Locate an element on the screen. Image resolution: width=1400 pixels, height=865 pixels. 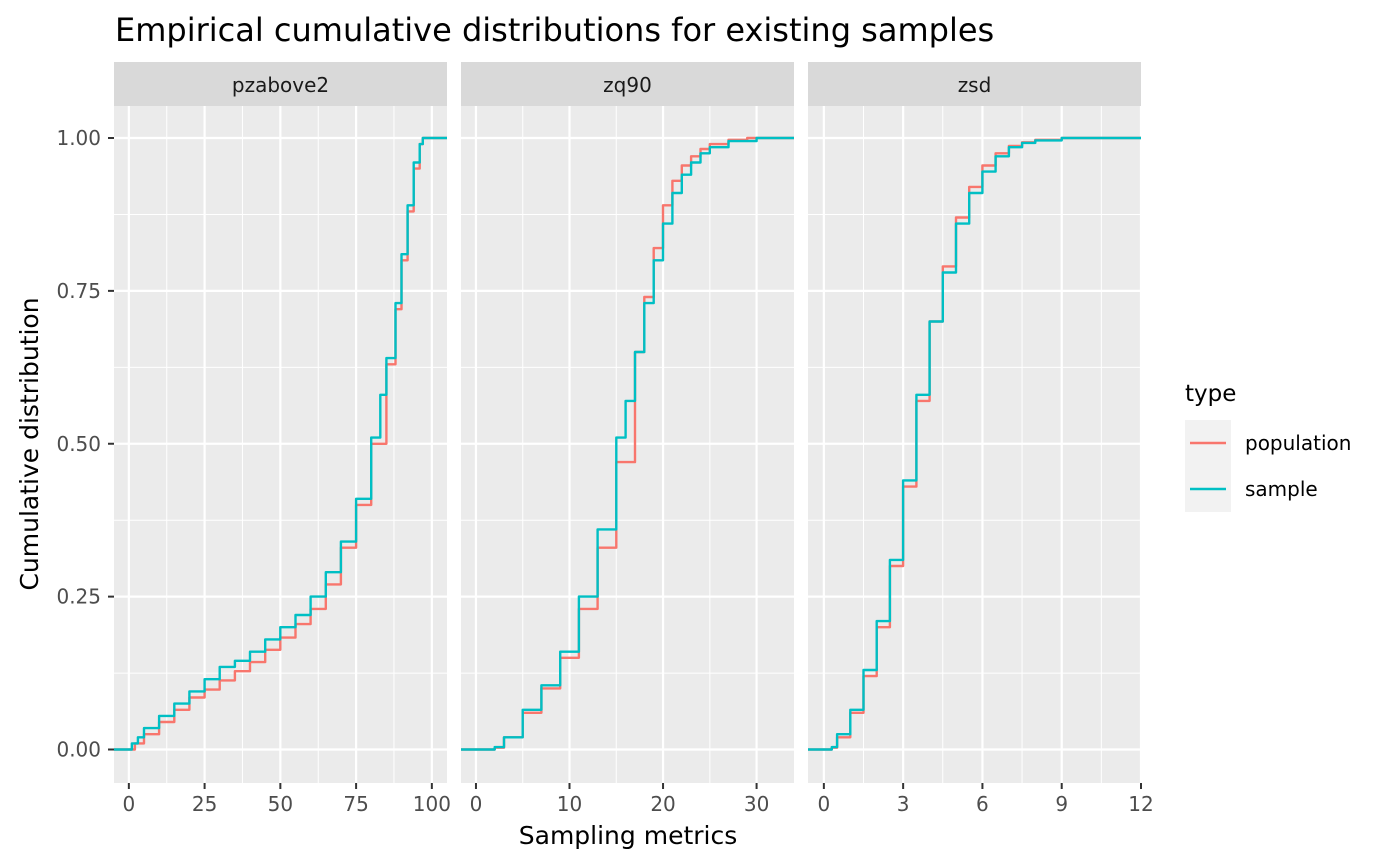
x-tick-label: 30 is located at coordinates (756, 804).